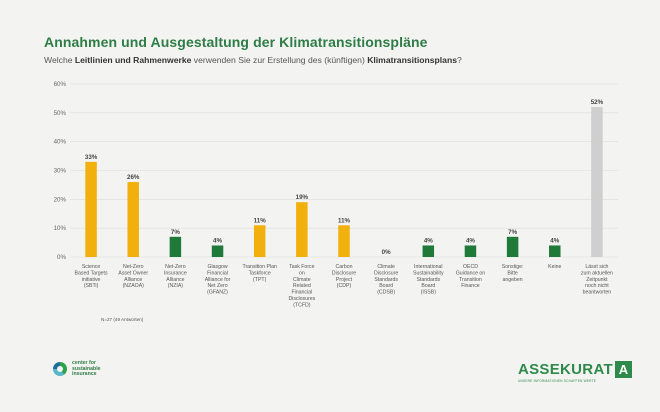 This screenshot has height=412, width=660. What do you see at coordinates (60, 228) in the screenshot?
I see `y-tick-label: 10%` at bounding box center [60, 228].